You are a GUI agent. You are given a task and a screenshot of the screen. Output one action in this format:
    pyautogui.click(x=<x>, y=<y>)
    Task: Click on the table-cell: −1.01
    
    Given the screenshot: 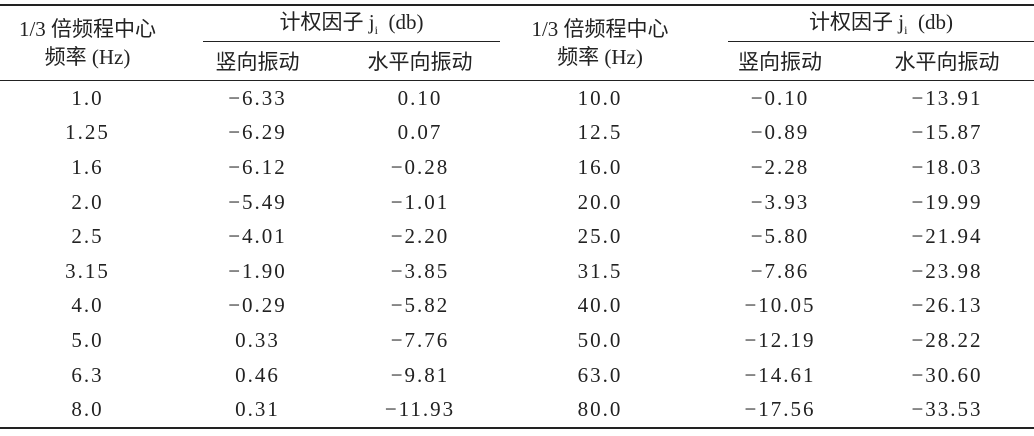 What is the action you would take?
    pyautogui.click(x=420, y=201)
    